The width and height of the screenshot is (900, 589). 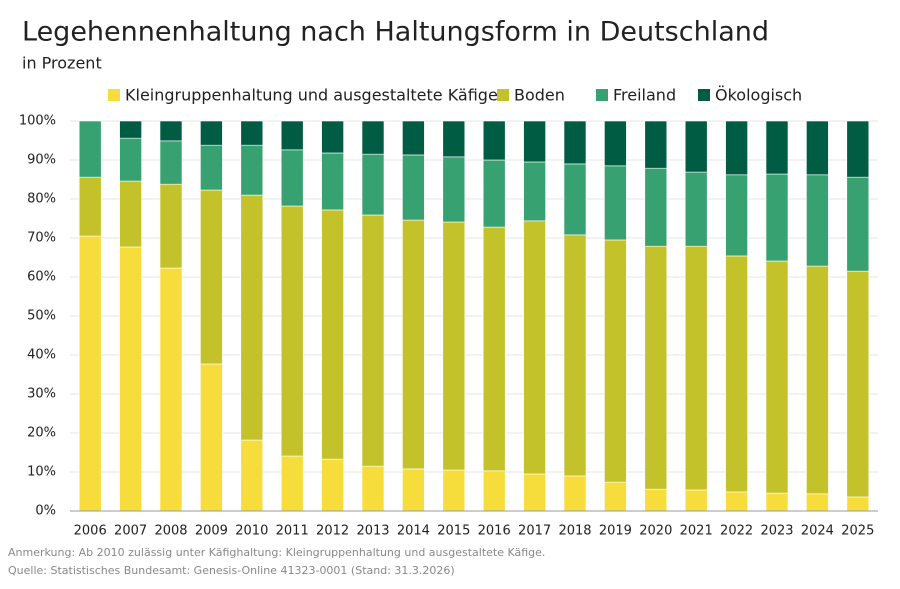 I want to click on legend-label: Ökologisch, so click(x=758, y=95).